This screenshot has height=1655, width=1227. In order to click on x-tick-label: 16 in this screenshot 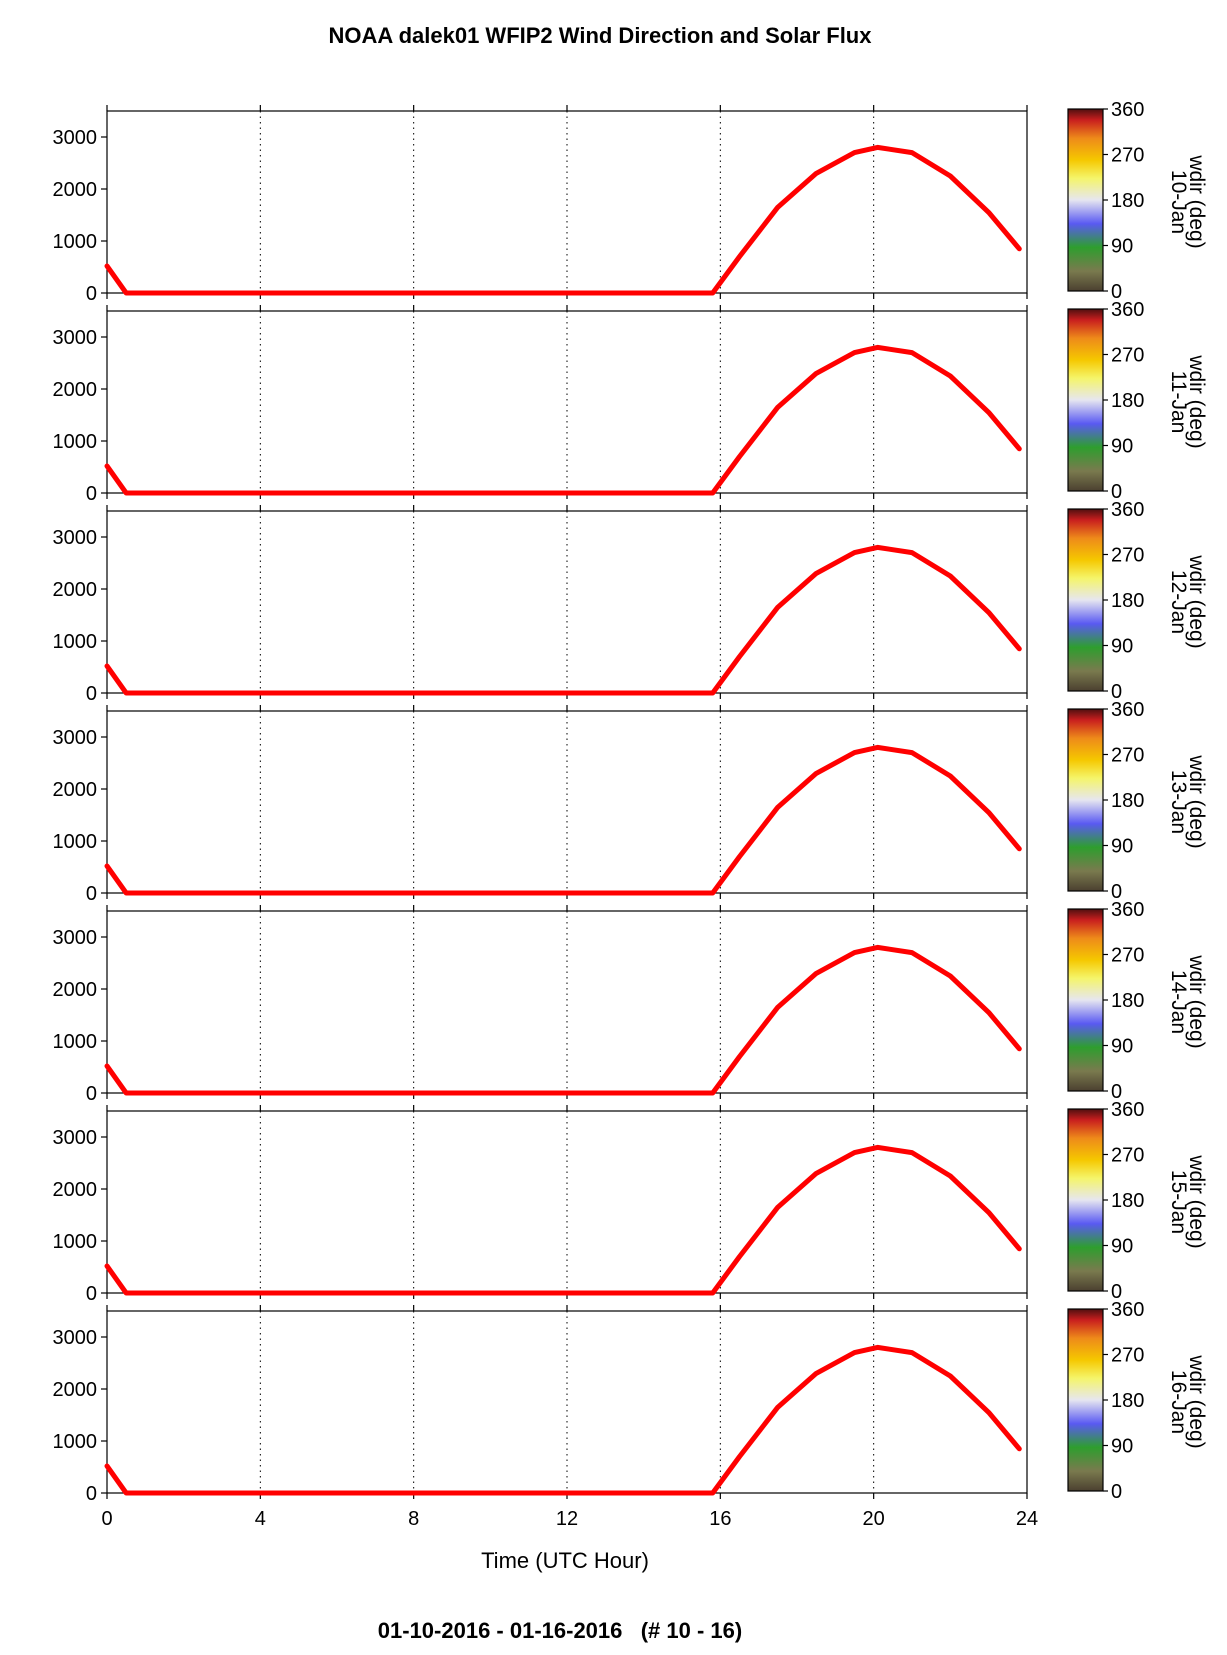, I will do `click(720, 1519)`.